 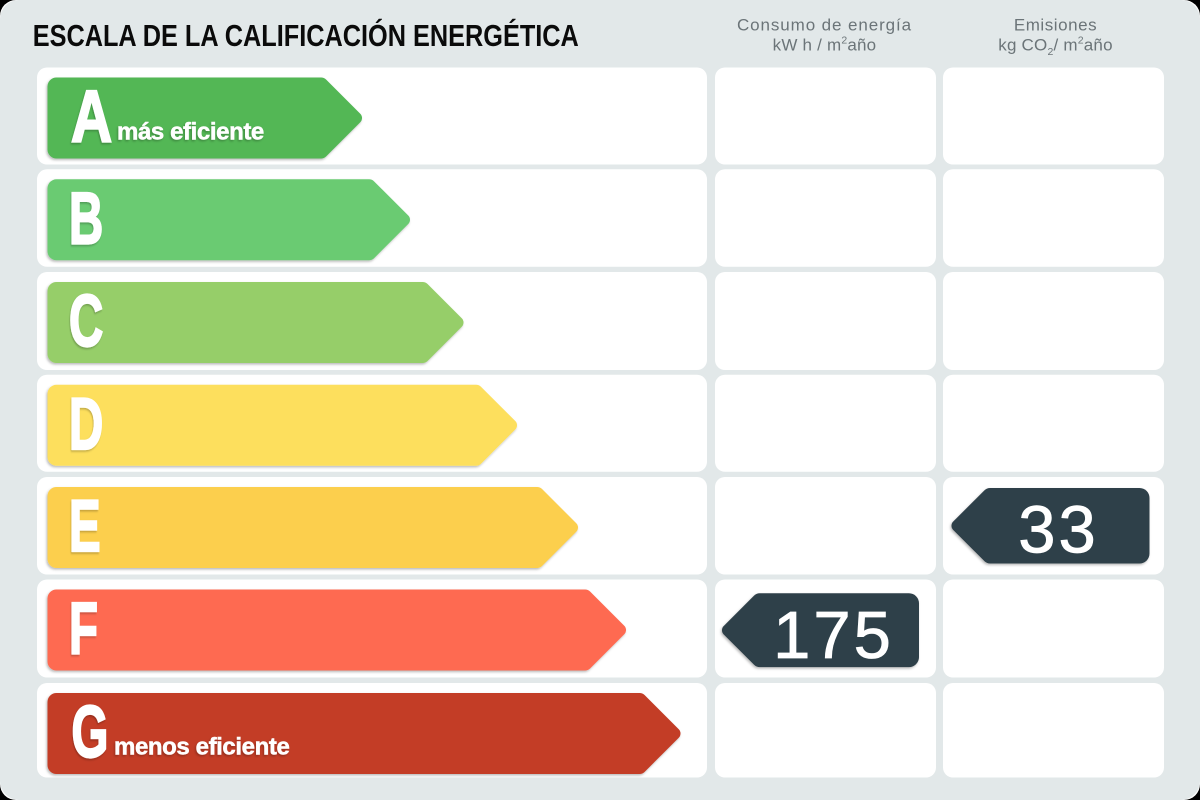 What do you see at coordinates (85, 527) in the screenshot?
I see `svg-text: E` at bounding box center [85, 527].